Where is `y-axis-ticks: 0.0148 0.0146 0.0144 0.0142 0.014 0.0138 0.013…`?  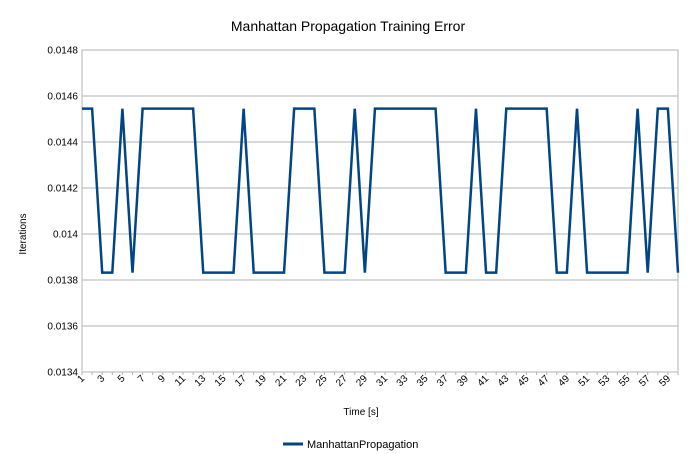 y-axis-ticks: 0.0148 0.0146 0.0144 0.0142 0.014 0.0138 0.013… is located at coordinates (62, 212).